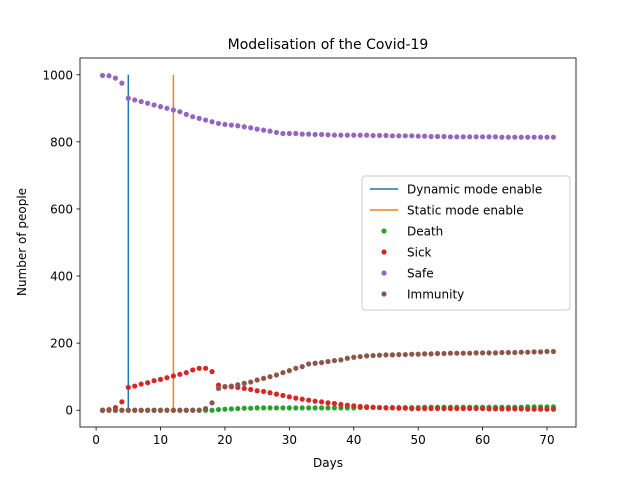  Describe the element at coordinates (474, 190) in the screenshot. I see `legend-label-dynamic-mode-enable: Dynamic mode enable` at that location.